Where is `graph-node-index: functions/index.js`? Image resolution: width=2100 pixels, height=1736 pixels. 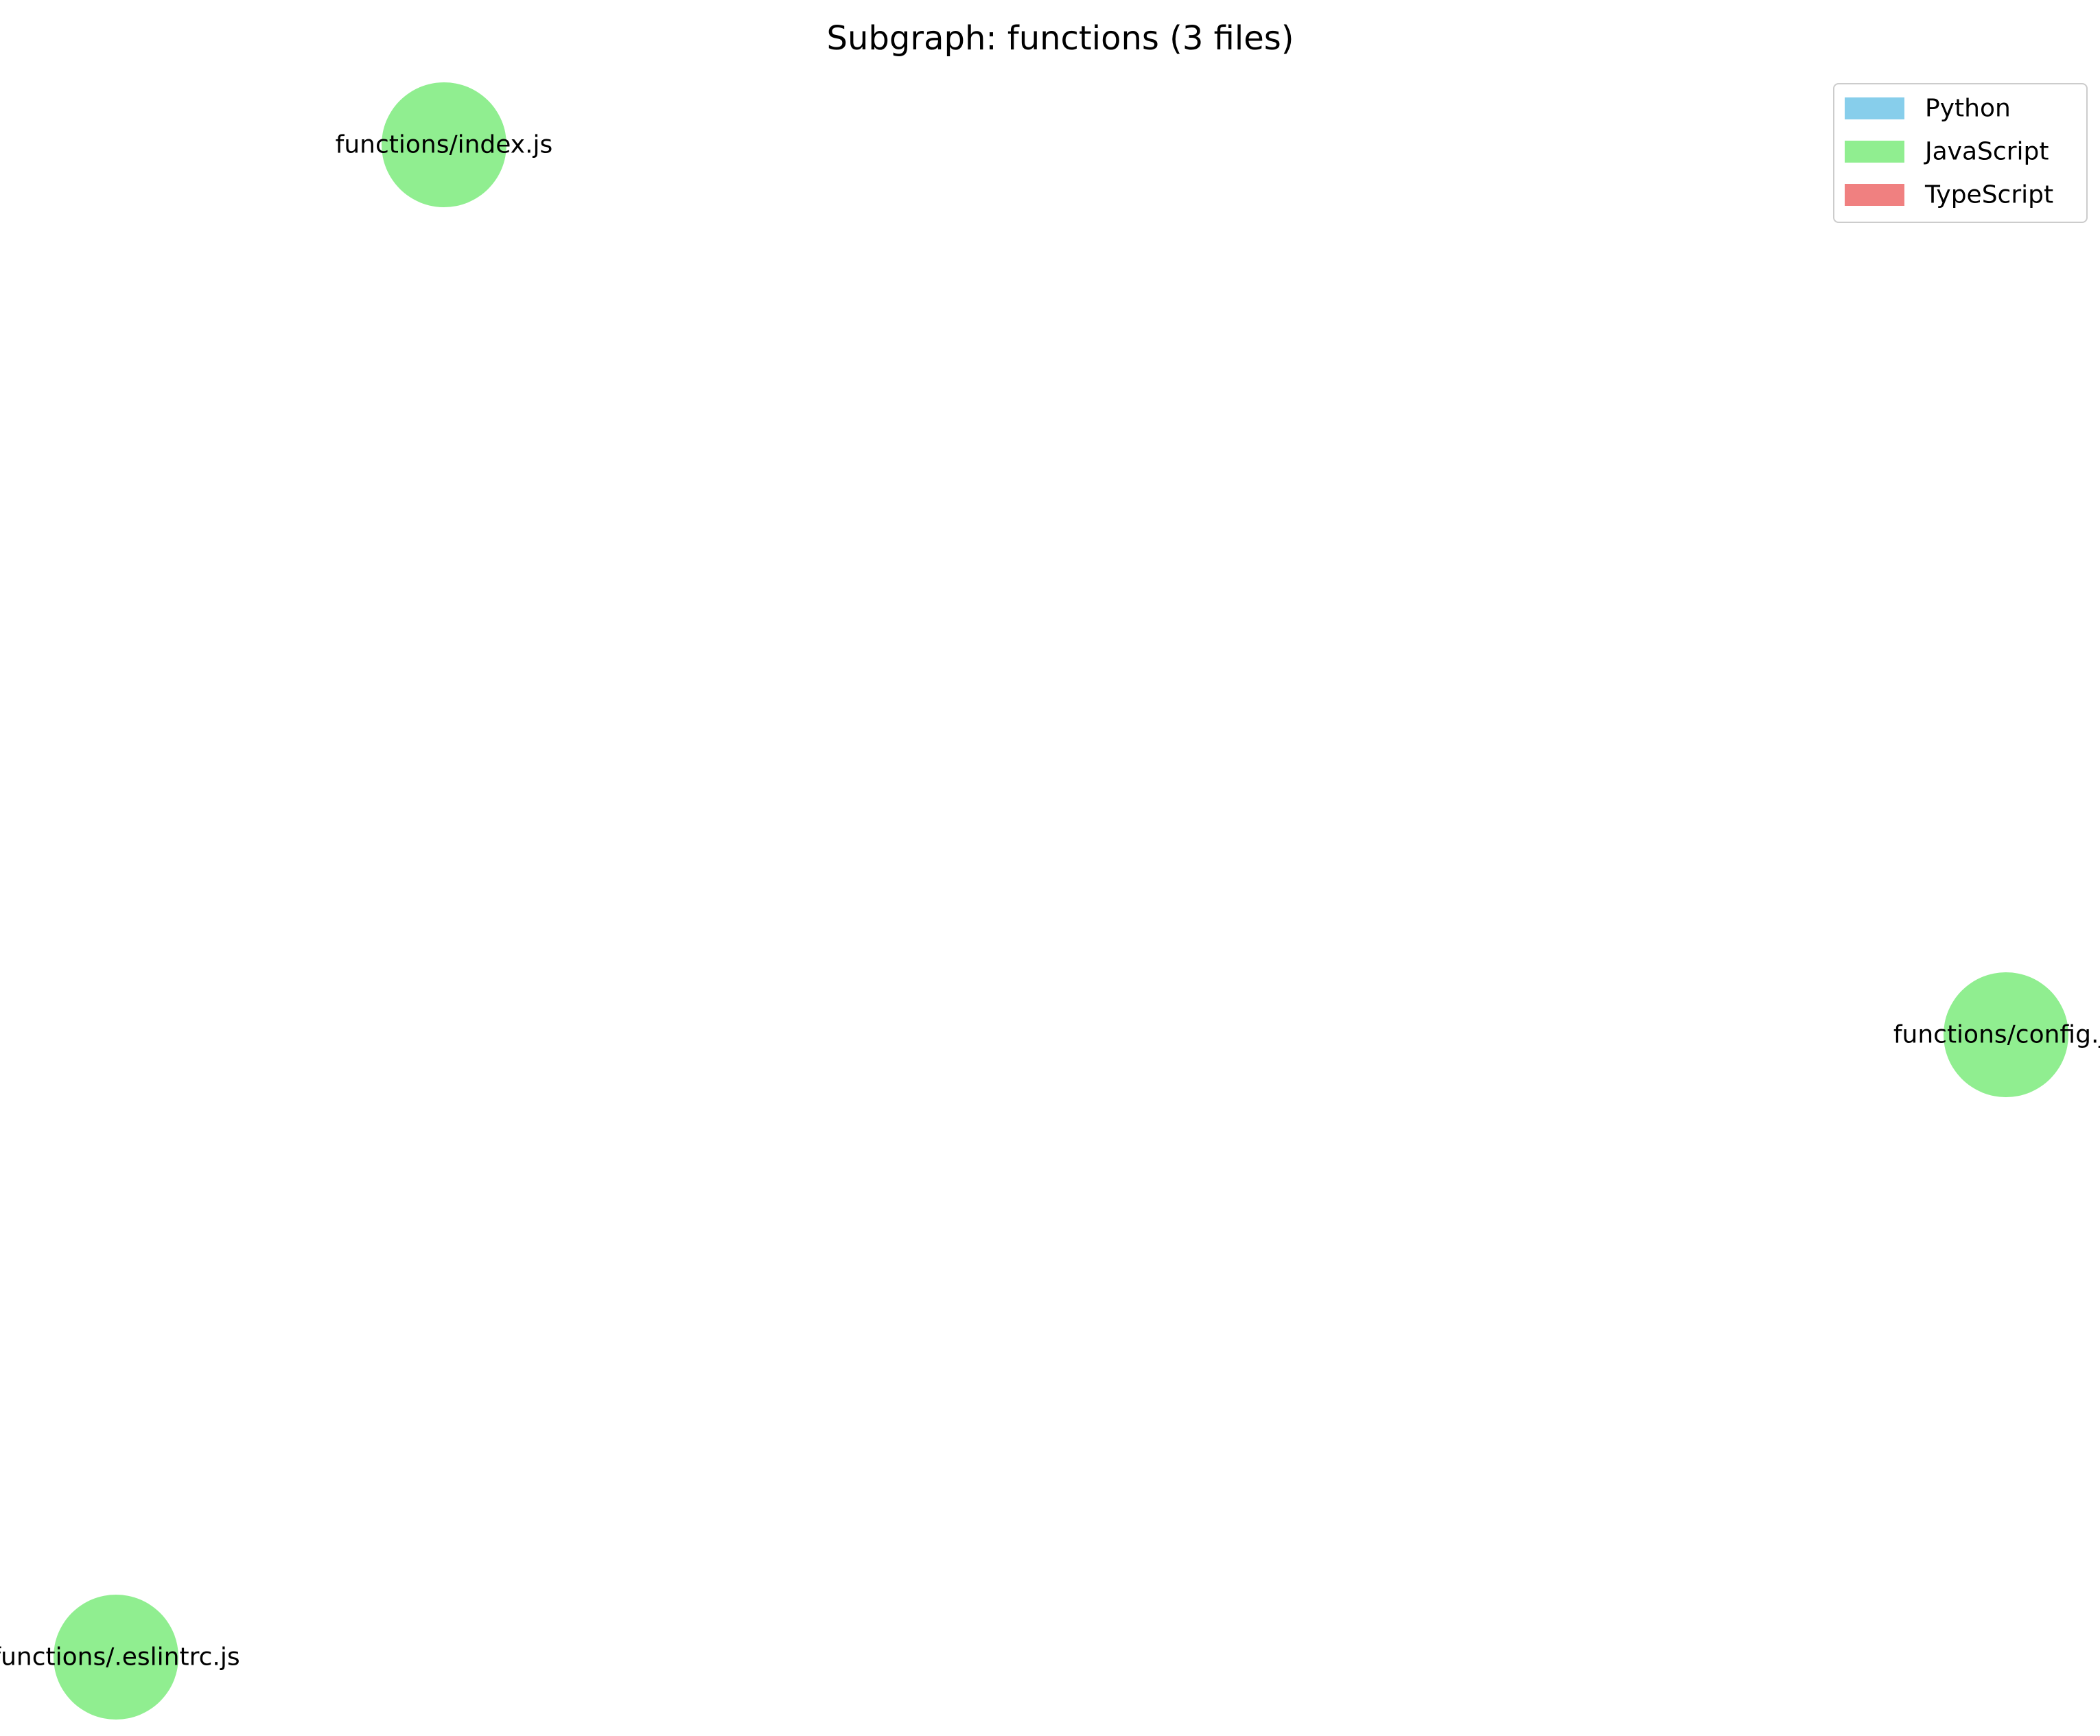
graph-node-index: functions/index.js is located at coordinates (444, 145).